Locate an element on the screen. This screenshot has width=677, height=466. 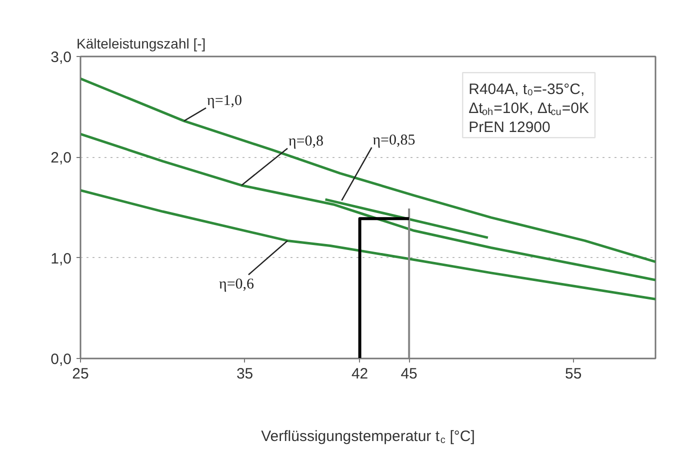
y-tick-label: 0,0 is located at coordinates (61, 359).